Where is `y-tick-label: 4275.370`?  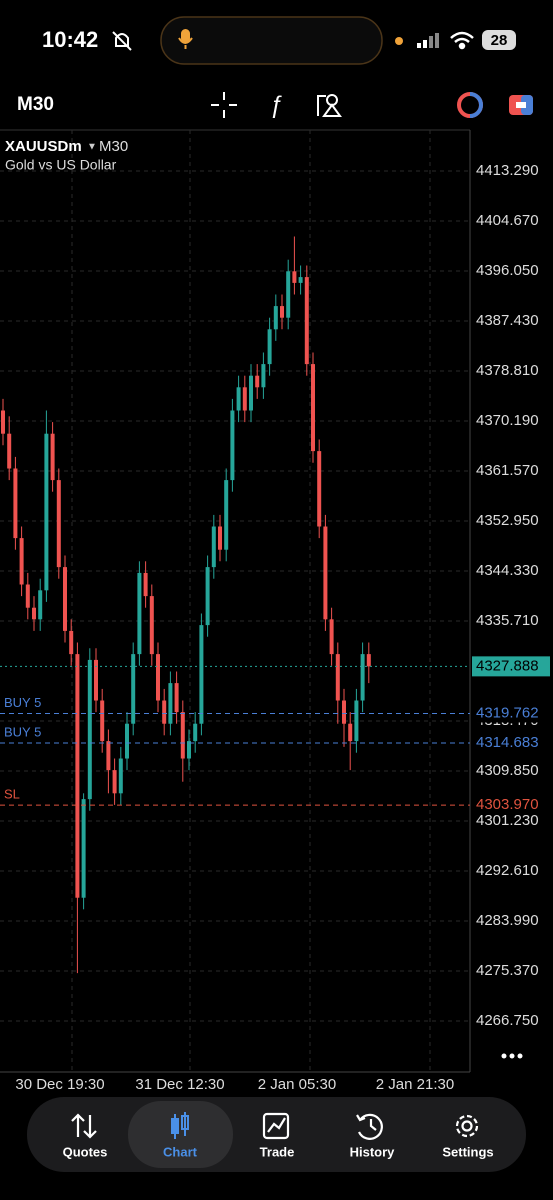 y-tick-label: 4275.370 is located at coordinates (507, 970).